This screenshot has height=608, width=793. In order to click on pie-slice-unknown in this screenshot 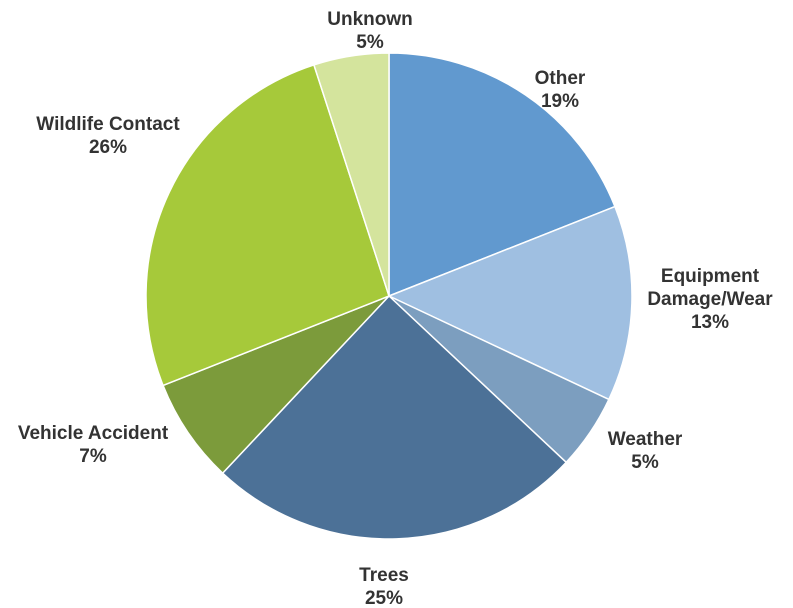, I will do `click(351, 174)`.